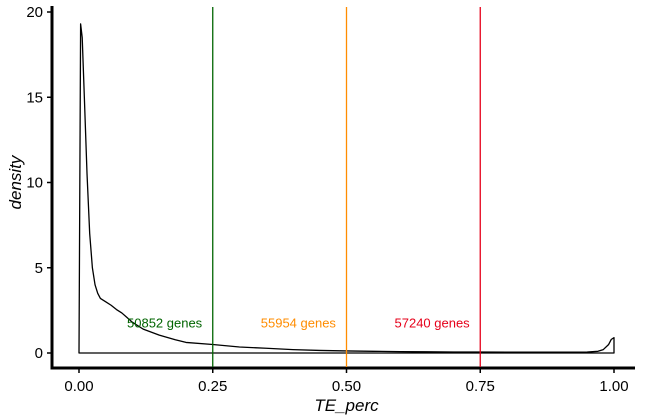 This screenshot has width=648, height=419. Describe the element at coordinates (433, 322) in the screenshot. I see `vline-label: 57240 genes` at that location.